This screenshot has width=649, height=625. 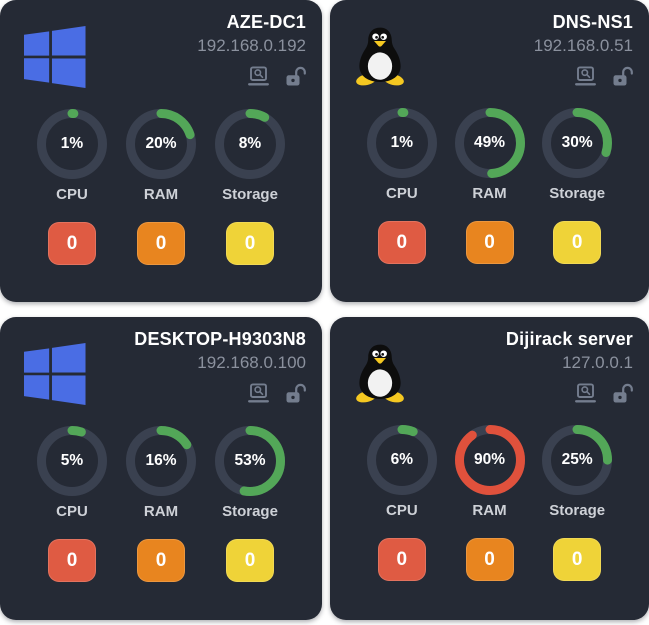 I want to click on storage-value: 30%, so click(x=577, y=142).